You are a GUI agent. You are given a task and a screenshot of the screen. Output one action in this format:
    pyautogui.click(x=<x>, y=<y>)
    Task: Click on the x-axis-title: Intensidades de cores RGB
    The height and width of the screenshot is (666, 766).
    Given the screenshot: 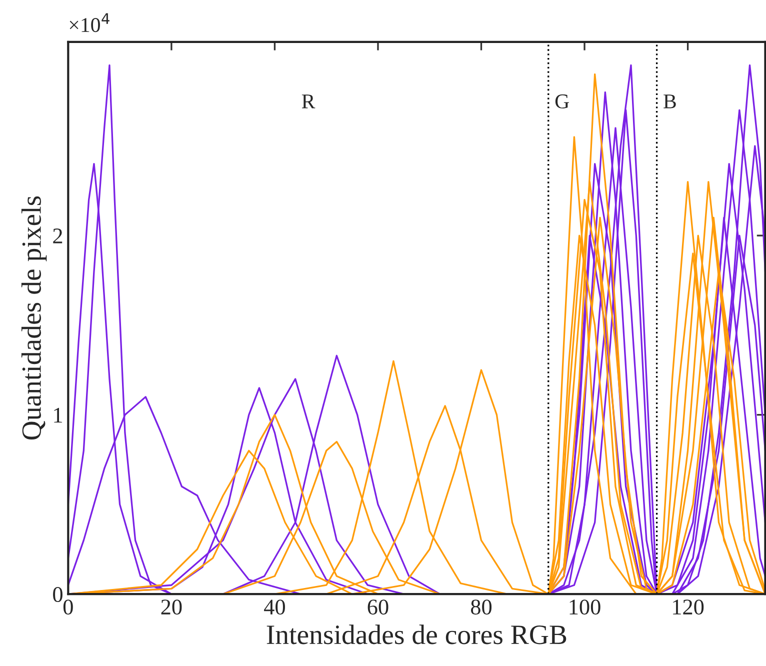 What is the action you would take?
    pyautogui.click(x=416, y=634)
    